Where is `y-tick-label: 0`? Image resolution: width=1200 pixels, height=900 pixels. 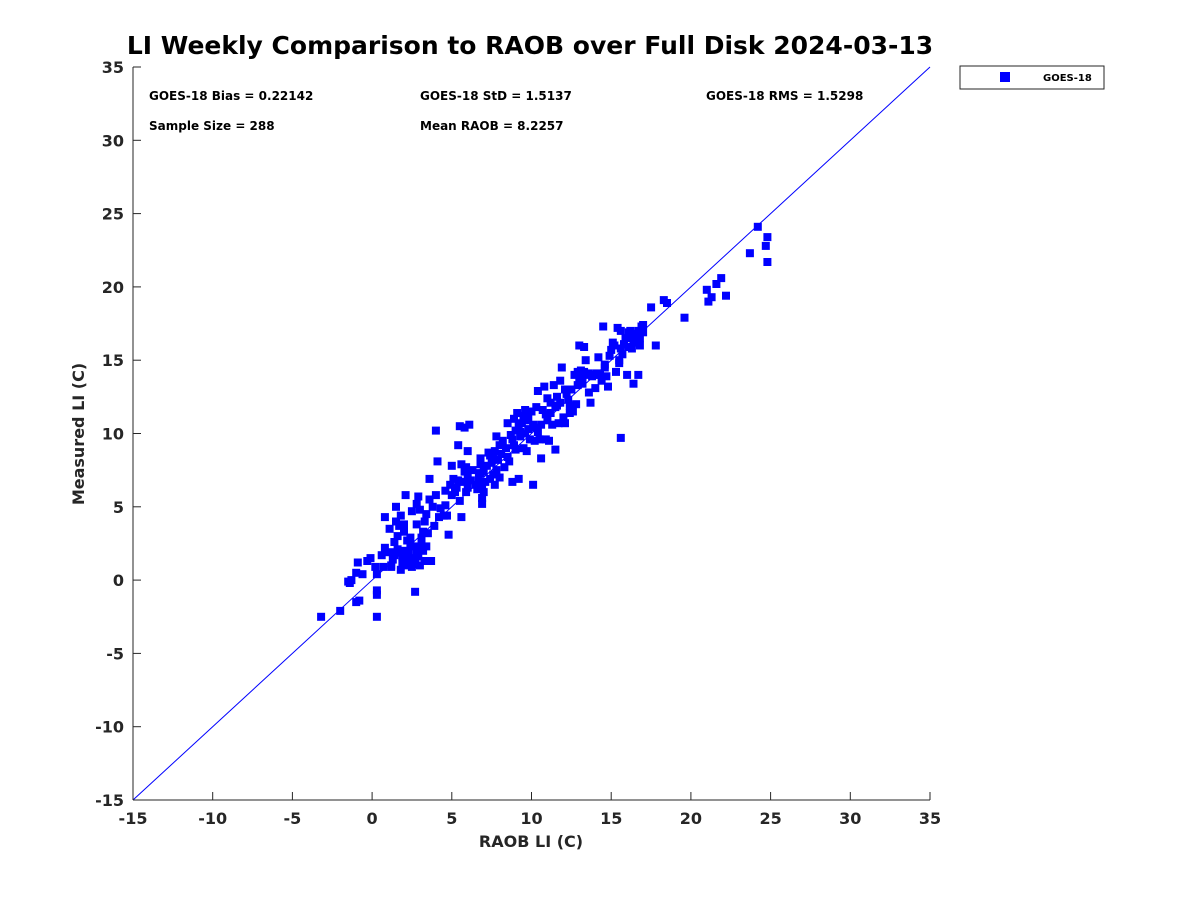 y-tick-label: 0 is located at coordinates (118, 580).